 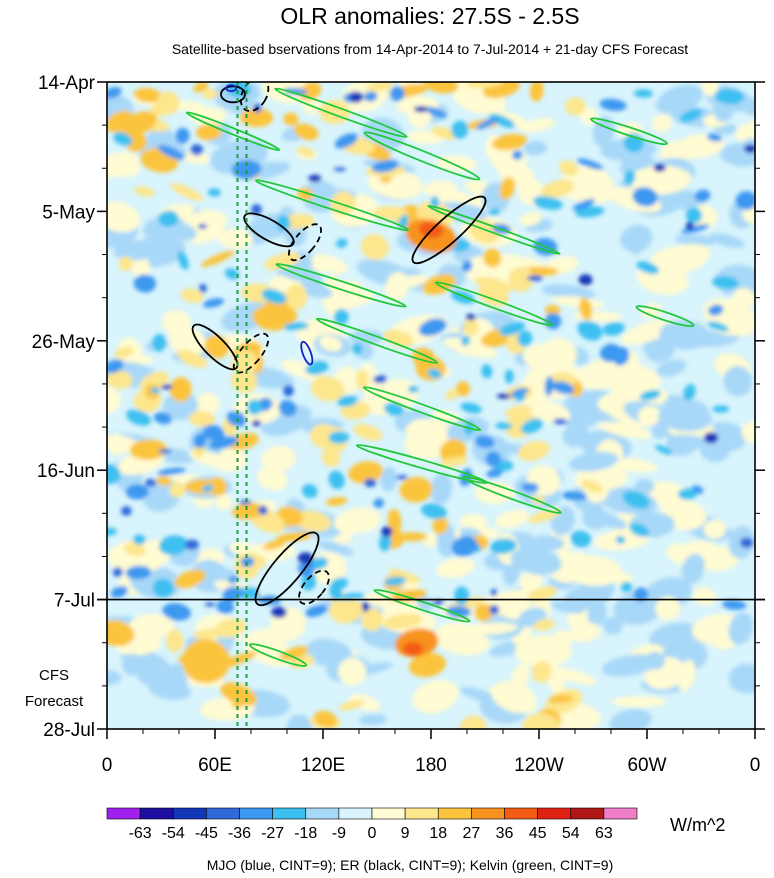 I want to click on x-tick-label: 180, so click(x=431, y=765).